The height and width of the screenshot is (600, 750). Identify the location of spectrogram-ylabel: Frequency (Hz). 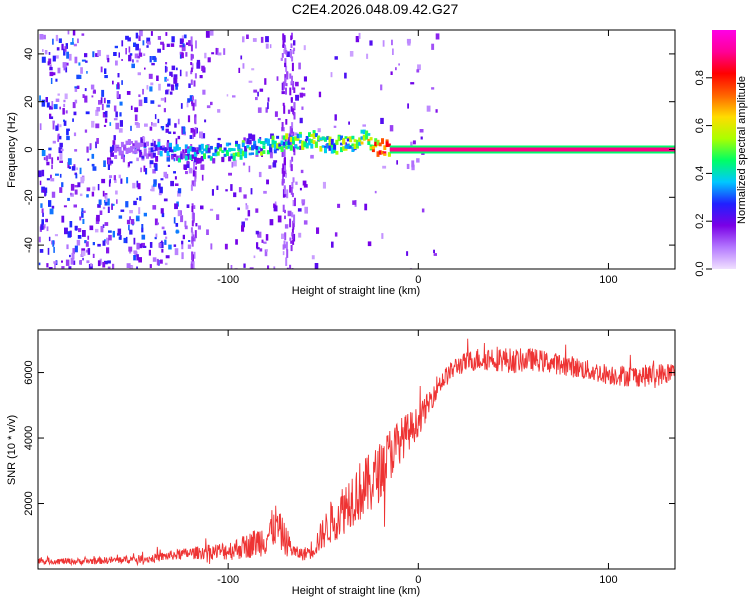
(12, 150).